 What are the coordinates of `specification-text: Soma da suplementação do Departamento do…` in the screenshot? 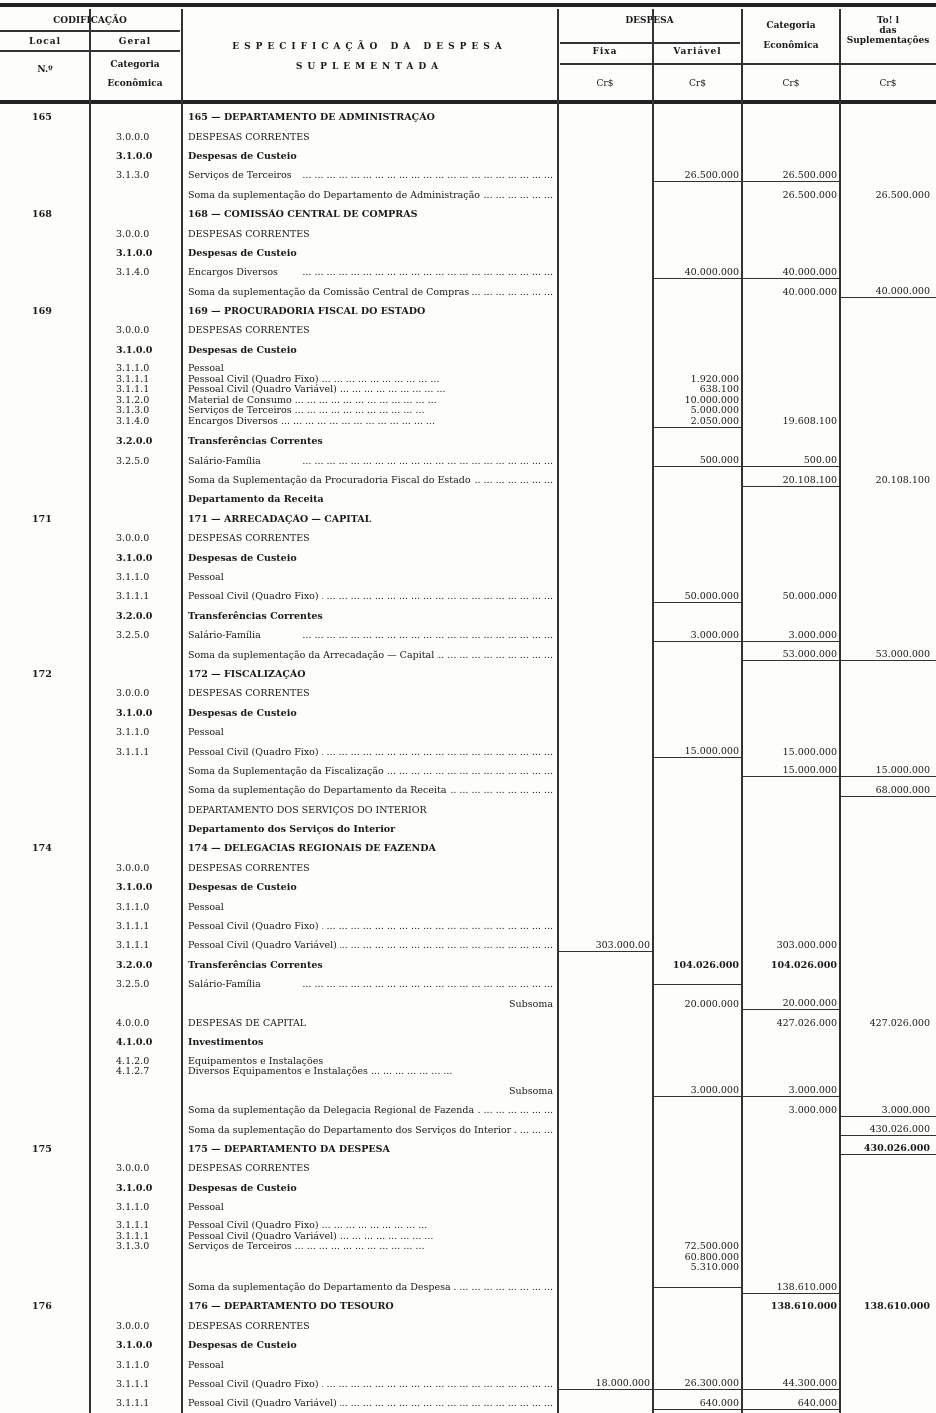 It's located at (351, 1130).